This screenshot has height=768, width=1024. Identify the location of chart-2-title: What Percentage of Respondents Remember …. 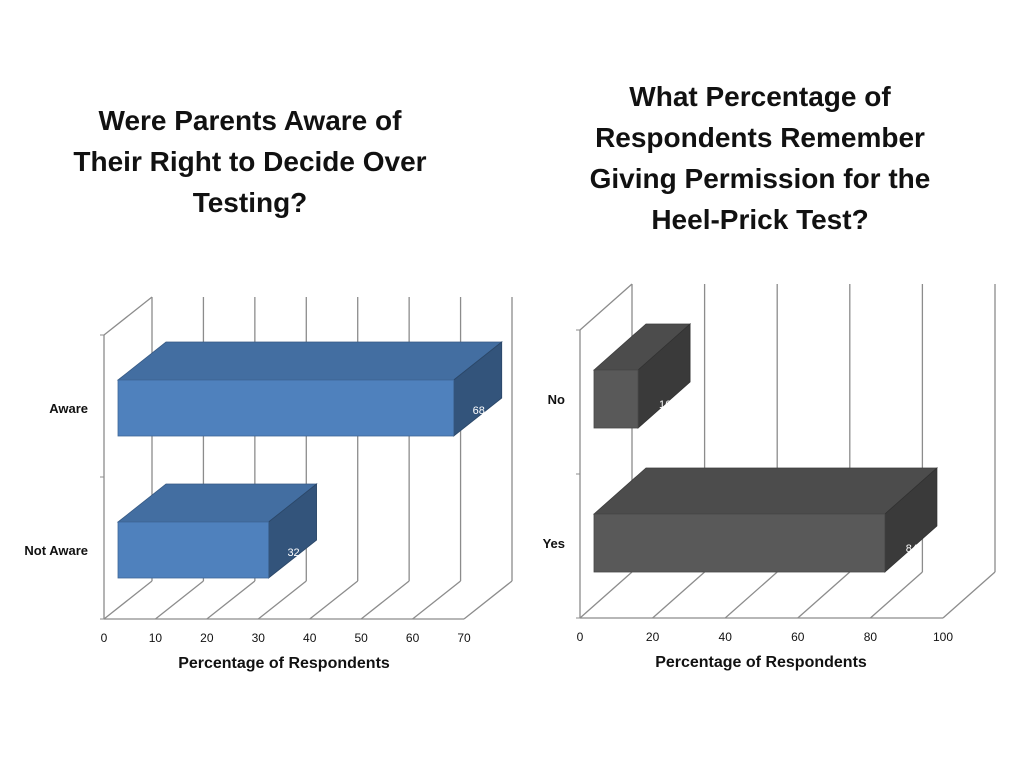
(760, 158).